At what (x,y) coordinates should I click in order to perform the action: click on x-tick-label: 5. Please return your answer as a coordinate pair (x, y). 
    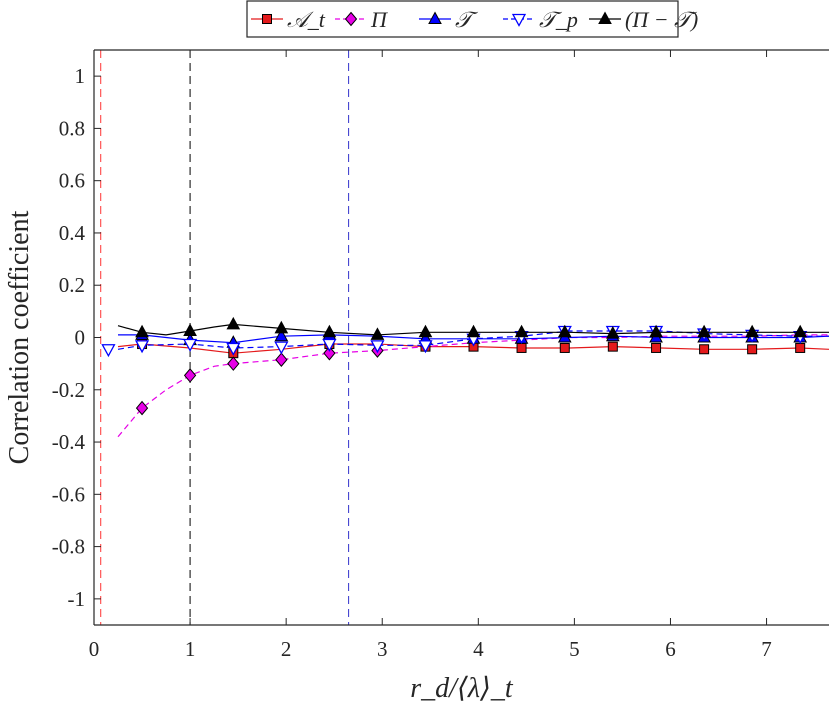
    Looking at the image, I should click on (574, 649).